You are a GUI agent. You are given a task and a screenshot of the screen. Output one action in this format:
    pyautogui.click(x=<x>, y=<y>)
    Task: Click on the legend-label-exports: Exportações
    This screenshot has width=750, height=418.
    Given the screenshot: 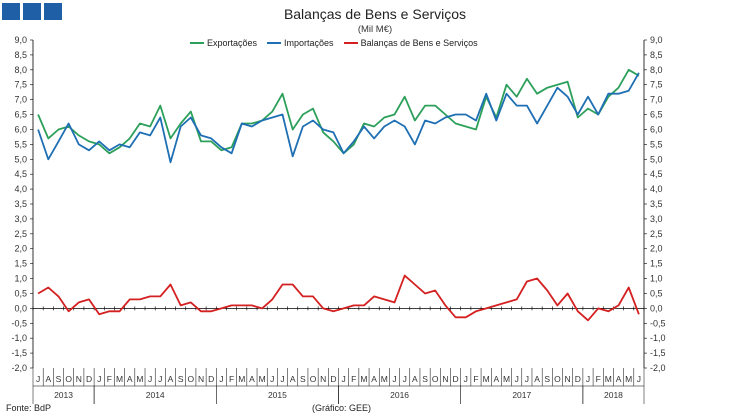 What is the action you would take?
    pyautogui.click(x=232, y=43)
    